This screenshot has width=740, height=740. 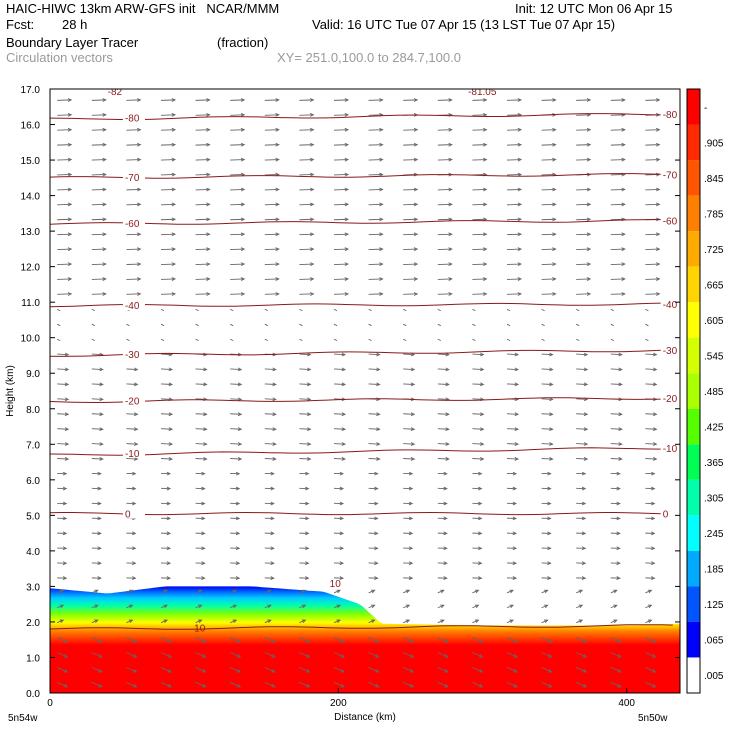 What do you see at coordinates (626, 703) in the screenshot?
I see `x-tick-label: 400` at bounding box center [626, 703].